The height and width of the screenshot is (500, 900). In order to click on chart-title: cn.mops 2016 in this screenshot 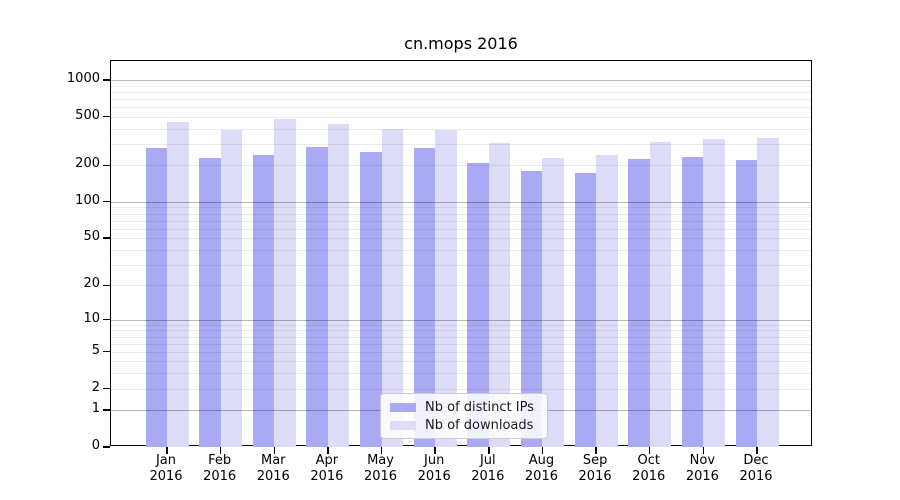, I will do `click(461, 43)`.